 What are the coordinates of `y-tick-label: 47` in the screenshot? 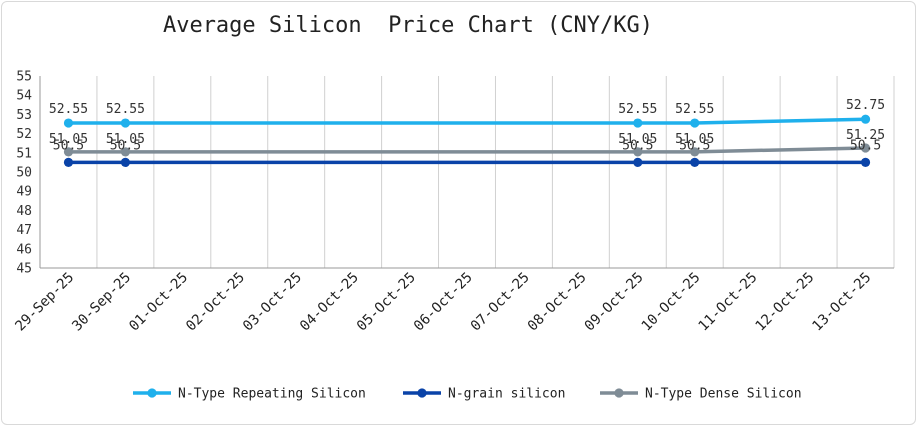 It's located at (24, 230).